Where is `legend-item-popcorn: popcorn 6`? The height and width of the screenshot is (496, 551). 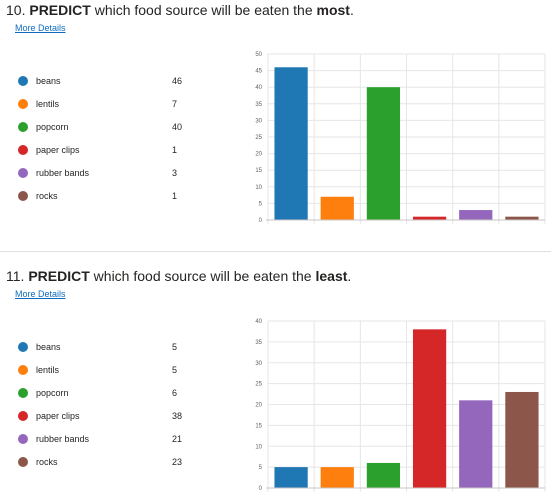 legend-item-popcorn: popcorn 6 is located at coordinates (103, 397).